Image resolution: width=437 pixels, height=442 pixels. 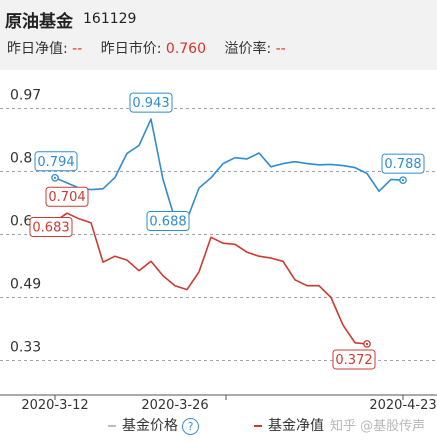 I want to click on watermark: 知乎 @基股传声, so click(x=378, y=426).